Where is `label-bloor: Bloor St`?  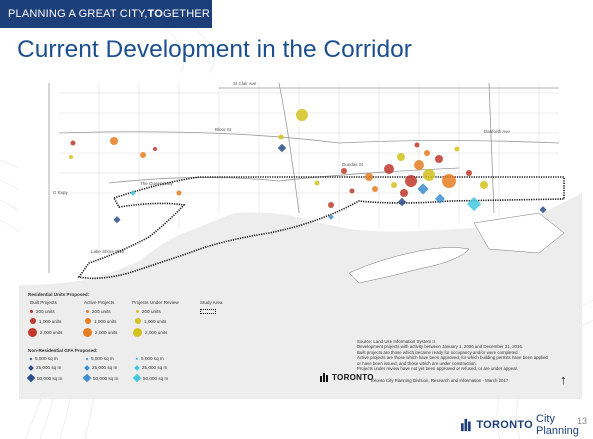 label-bloor: Bloor St is located at coordinates (223, 129).